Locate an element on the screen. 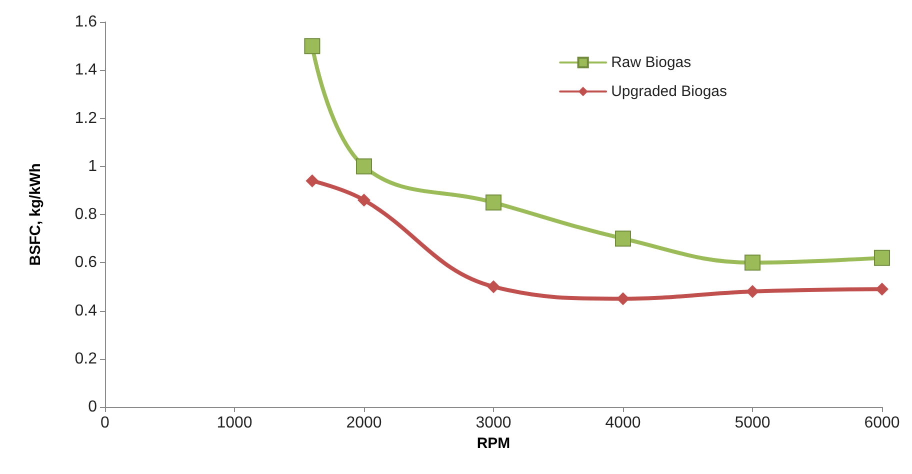  x-tick-label: 3000 is located at coordinates (494, 423).